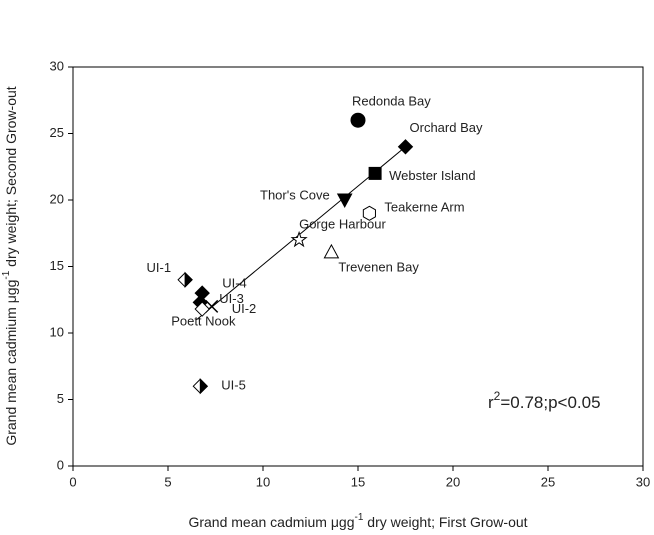 This screenshot has width=654, height=535. What do you see at coordinates (167, 481) in the screenshot?
I see `x-tick-label: 5` at bounding box center [167, 481].